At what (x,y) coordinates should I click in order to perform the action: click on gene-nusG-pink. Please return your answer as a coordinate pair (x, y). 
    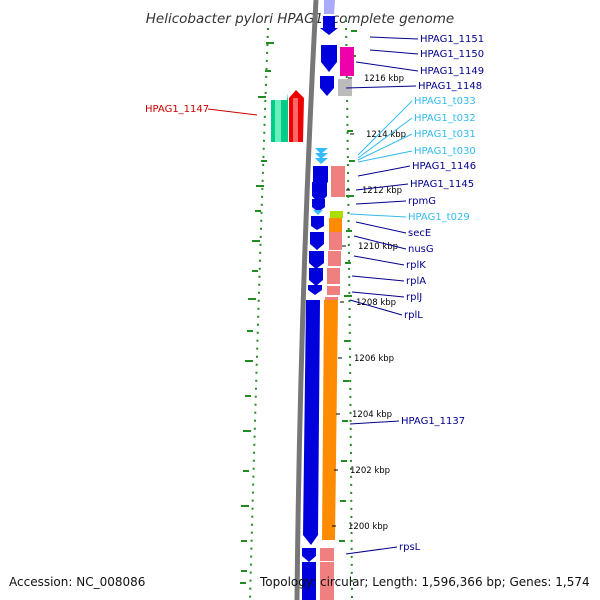
    Looking at the image, I should click on (335, 241).